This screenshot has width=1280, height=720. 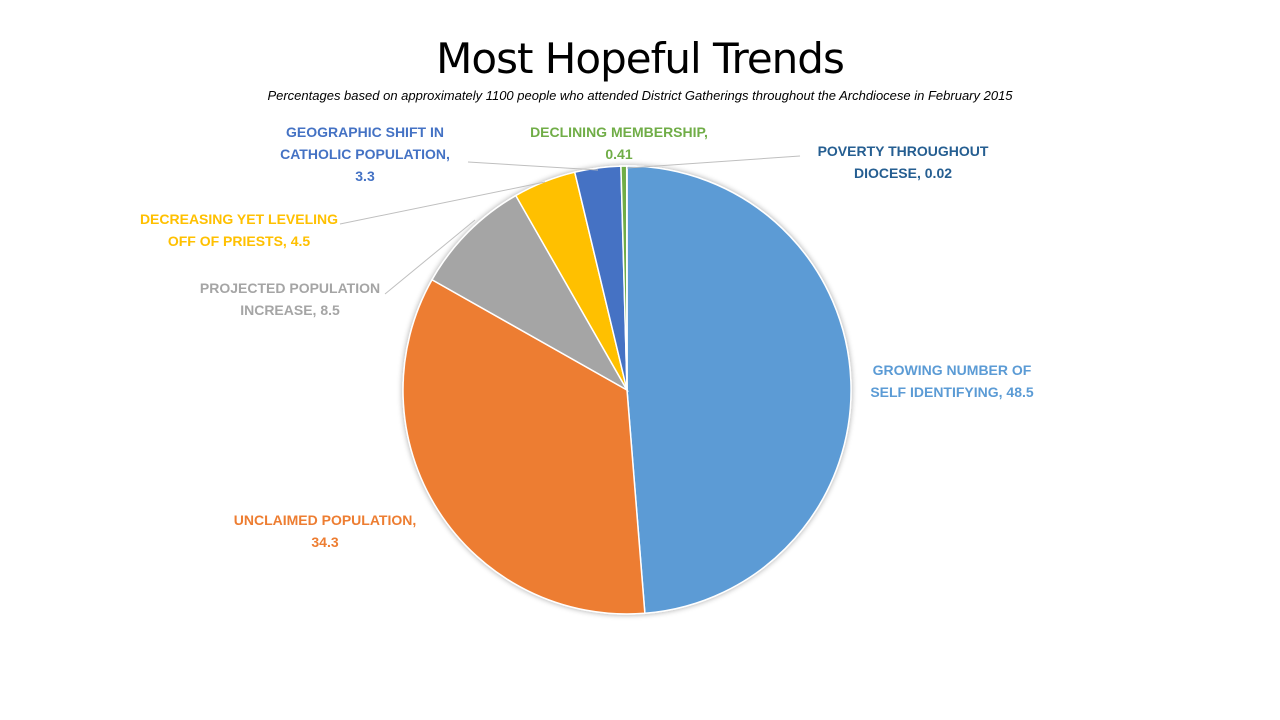 I want to click on data-label-line: POVERTY THROUGHOUT, so click(x=903, y=151).